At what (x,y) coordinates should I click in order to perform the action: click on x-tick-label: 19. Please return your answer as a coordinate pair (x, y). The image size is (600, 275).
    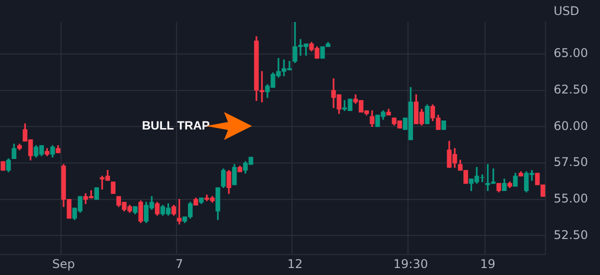
    Looking at the image, I should click on (488, 263).